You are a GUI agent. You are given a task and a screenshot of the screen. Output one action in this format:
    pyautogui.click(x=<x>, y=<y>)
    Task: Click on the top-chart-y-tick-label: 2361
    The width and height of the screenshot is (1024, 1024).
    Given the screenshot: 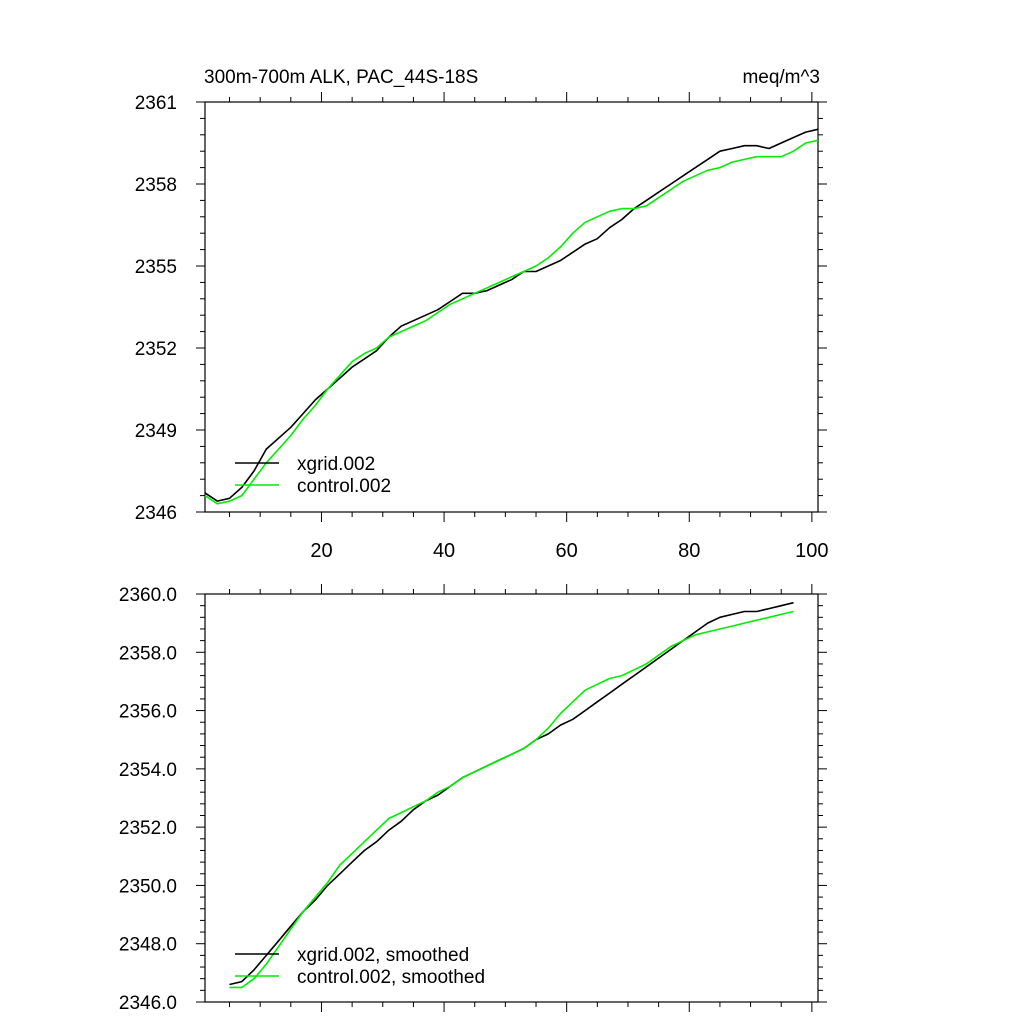 What is the action you would take?
    pyautogui.click(x=156, y=103)
    